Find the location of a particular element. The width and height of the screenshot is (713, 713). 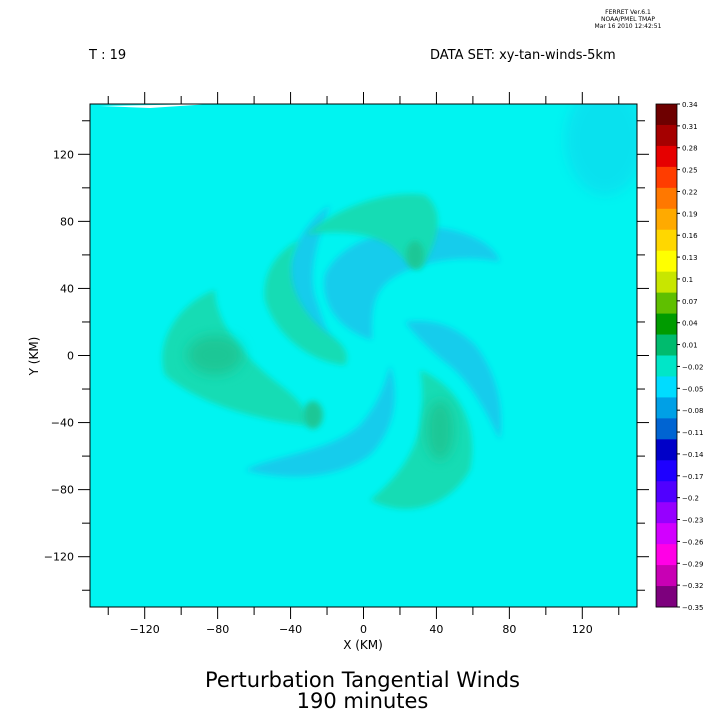

y-axis-title: Y (KM) is located at coordinates (34, 357).